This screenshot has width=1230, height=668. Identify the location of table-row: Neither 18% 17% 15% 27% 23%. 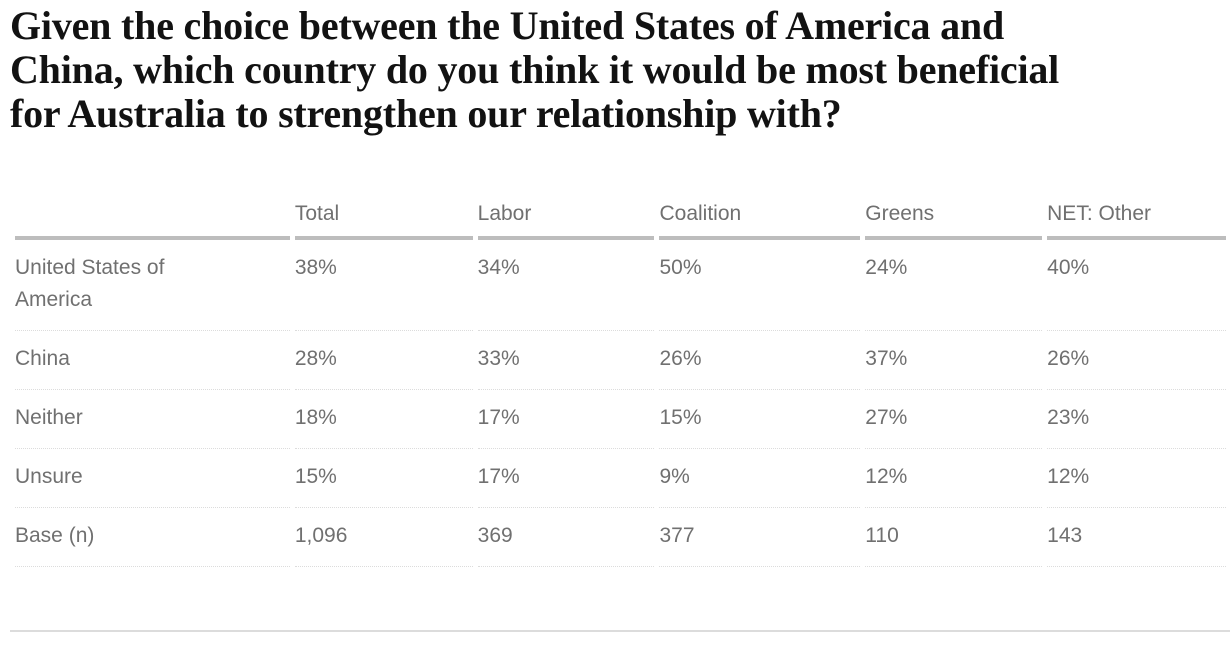
(620, 419).